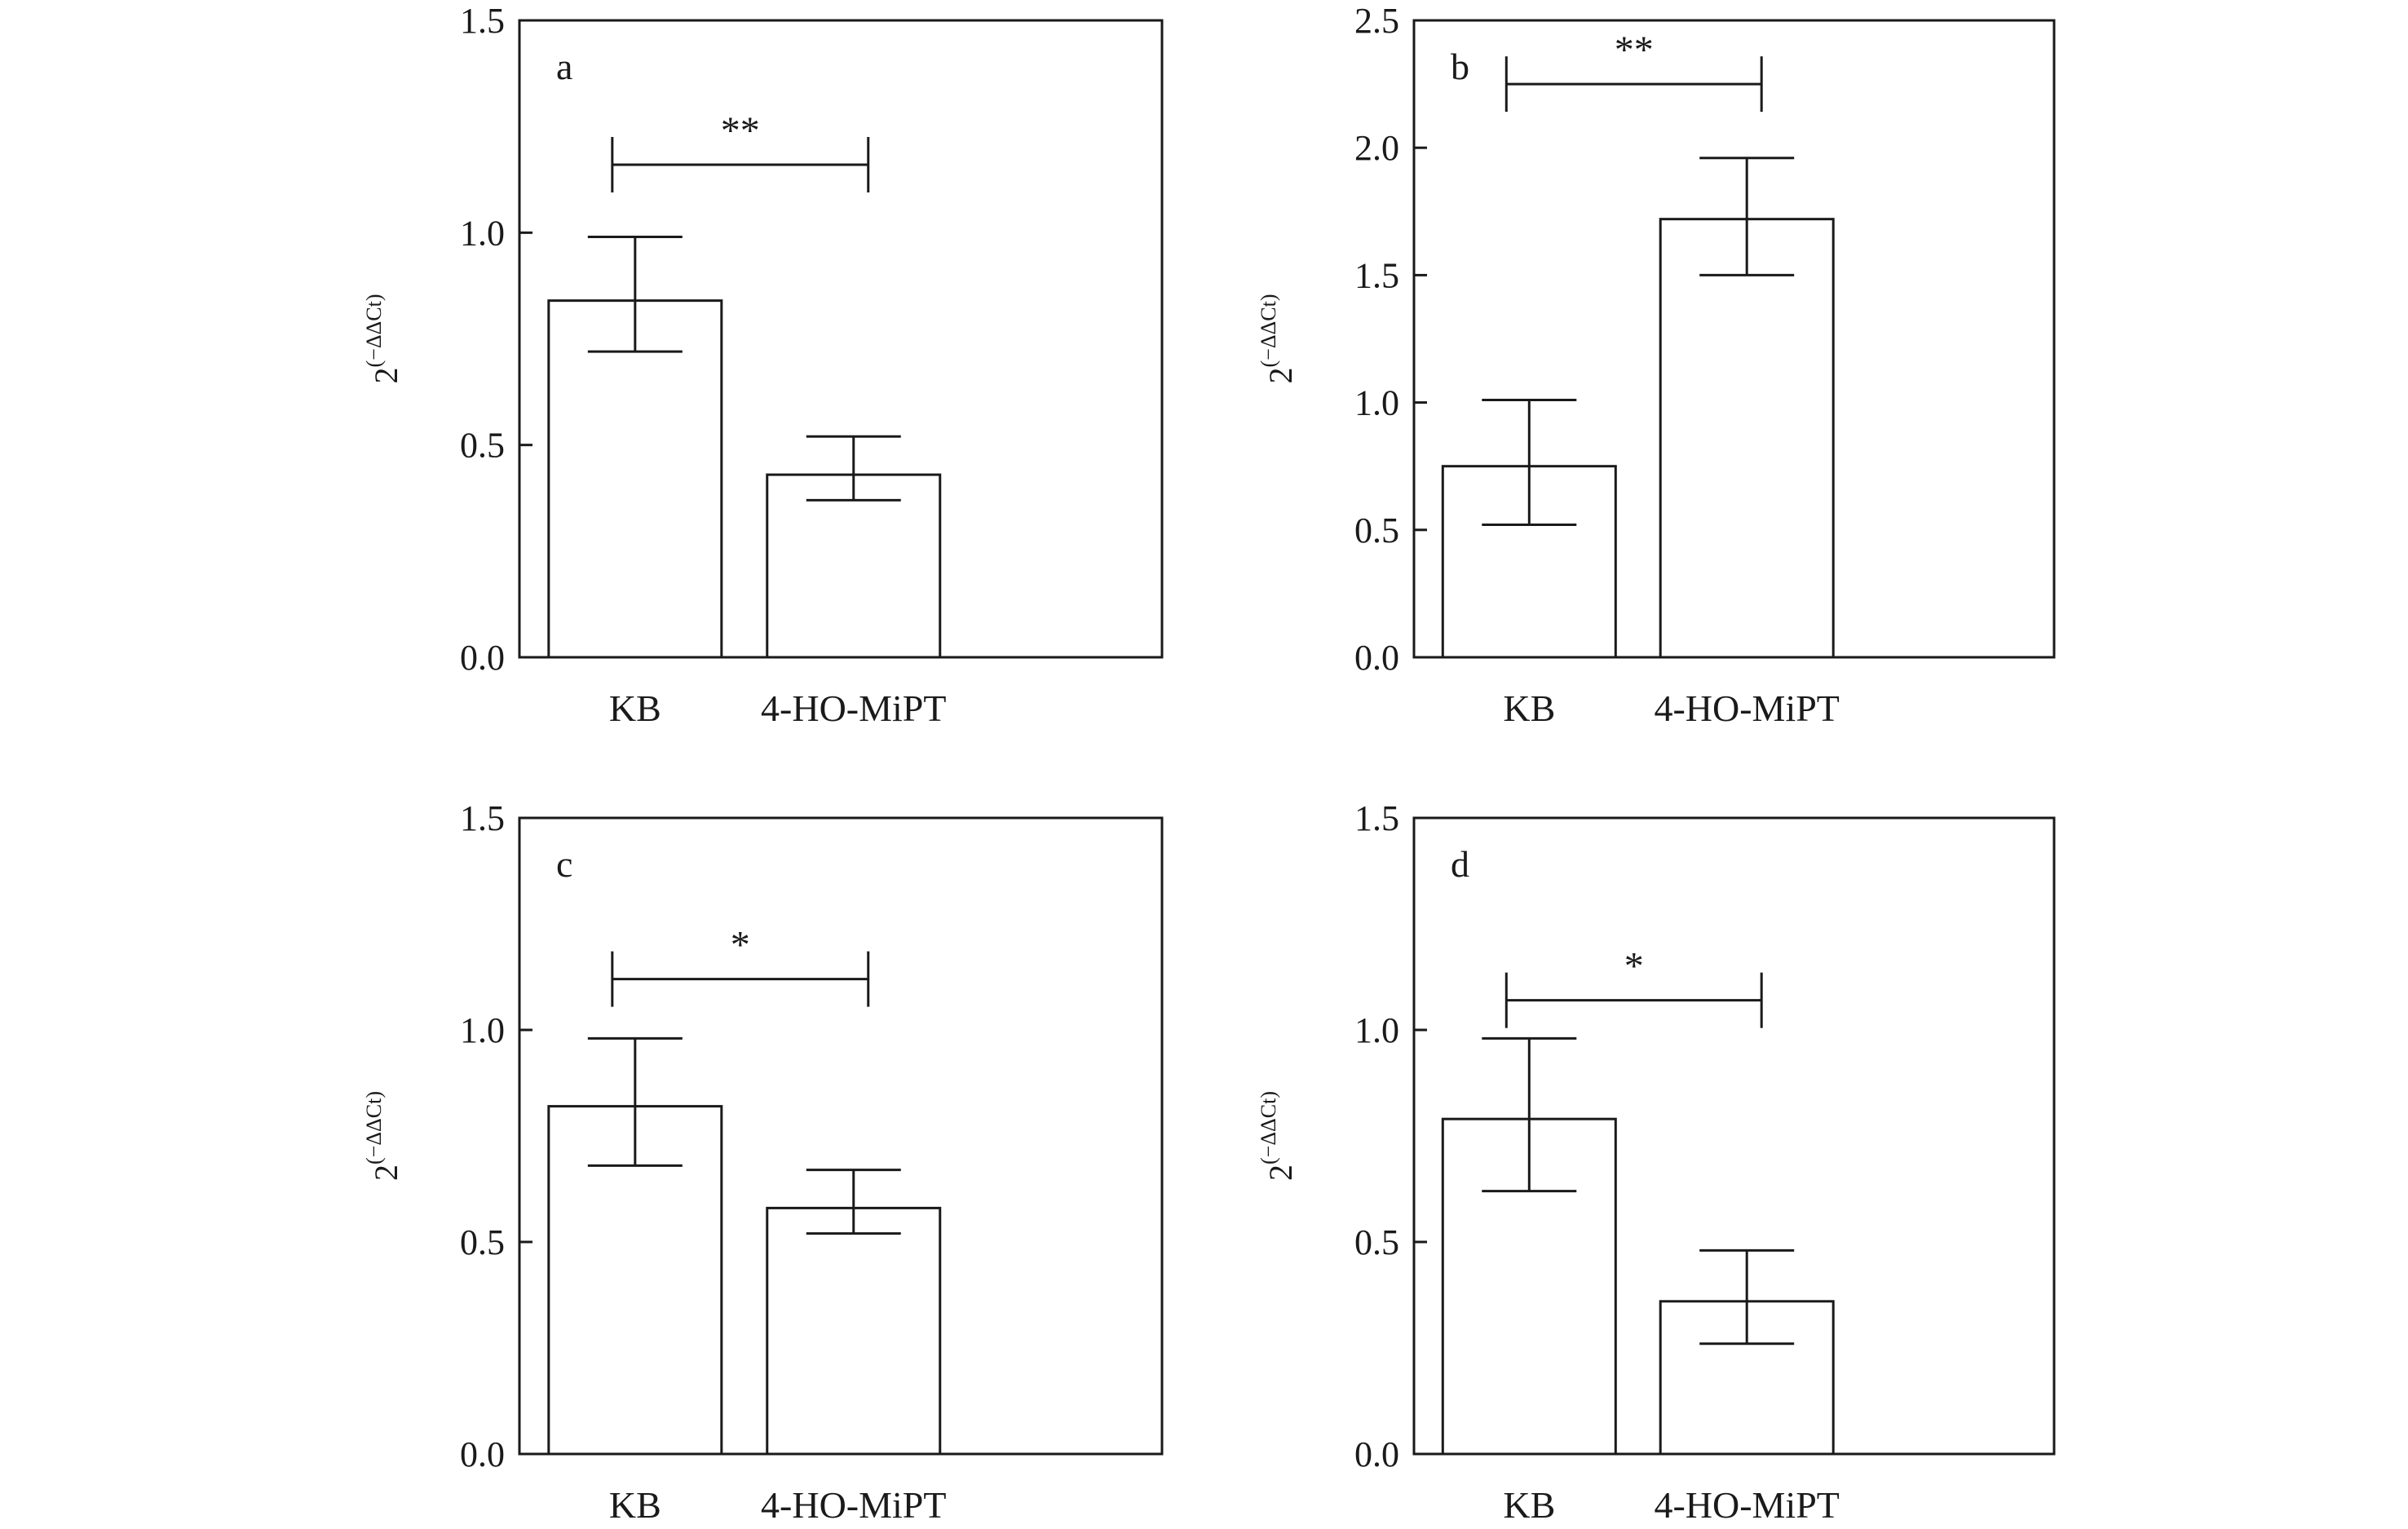  I want to click on panel-label: b, so click(1460, 66).